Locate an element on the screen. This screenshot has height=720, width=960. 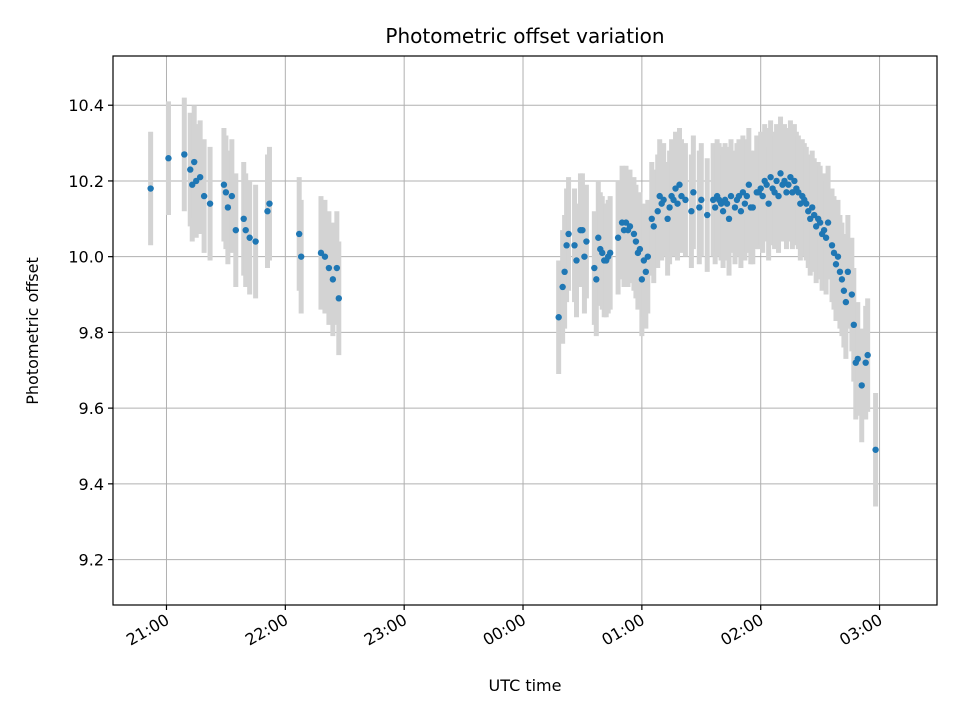
x-tick-label: 00:00 is located at coordinates (504, 630).